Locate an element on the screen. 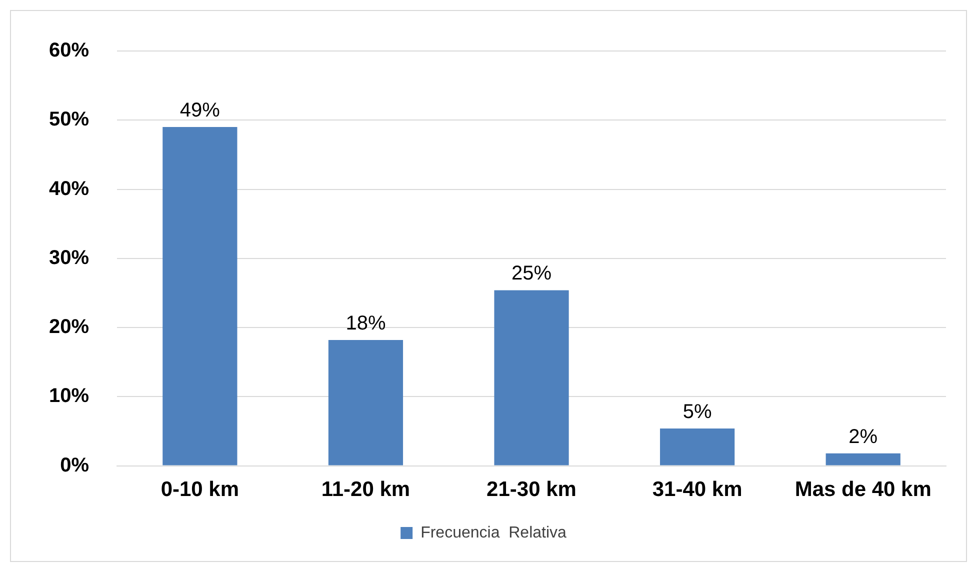 Image resolution: width=970 pixels, height=563 pixels. data-label: 2% is located at coordinates (863, 437).